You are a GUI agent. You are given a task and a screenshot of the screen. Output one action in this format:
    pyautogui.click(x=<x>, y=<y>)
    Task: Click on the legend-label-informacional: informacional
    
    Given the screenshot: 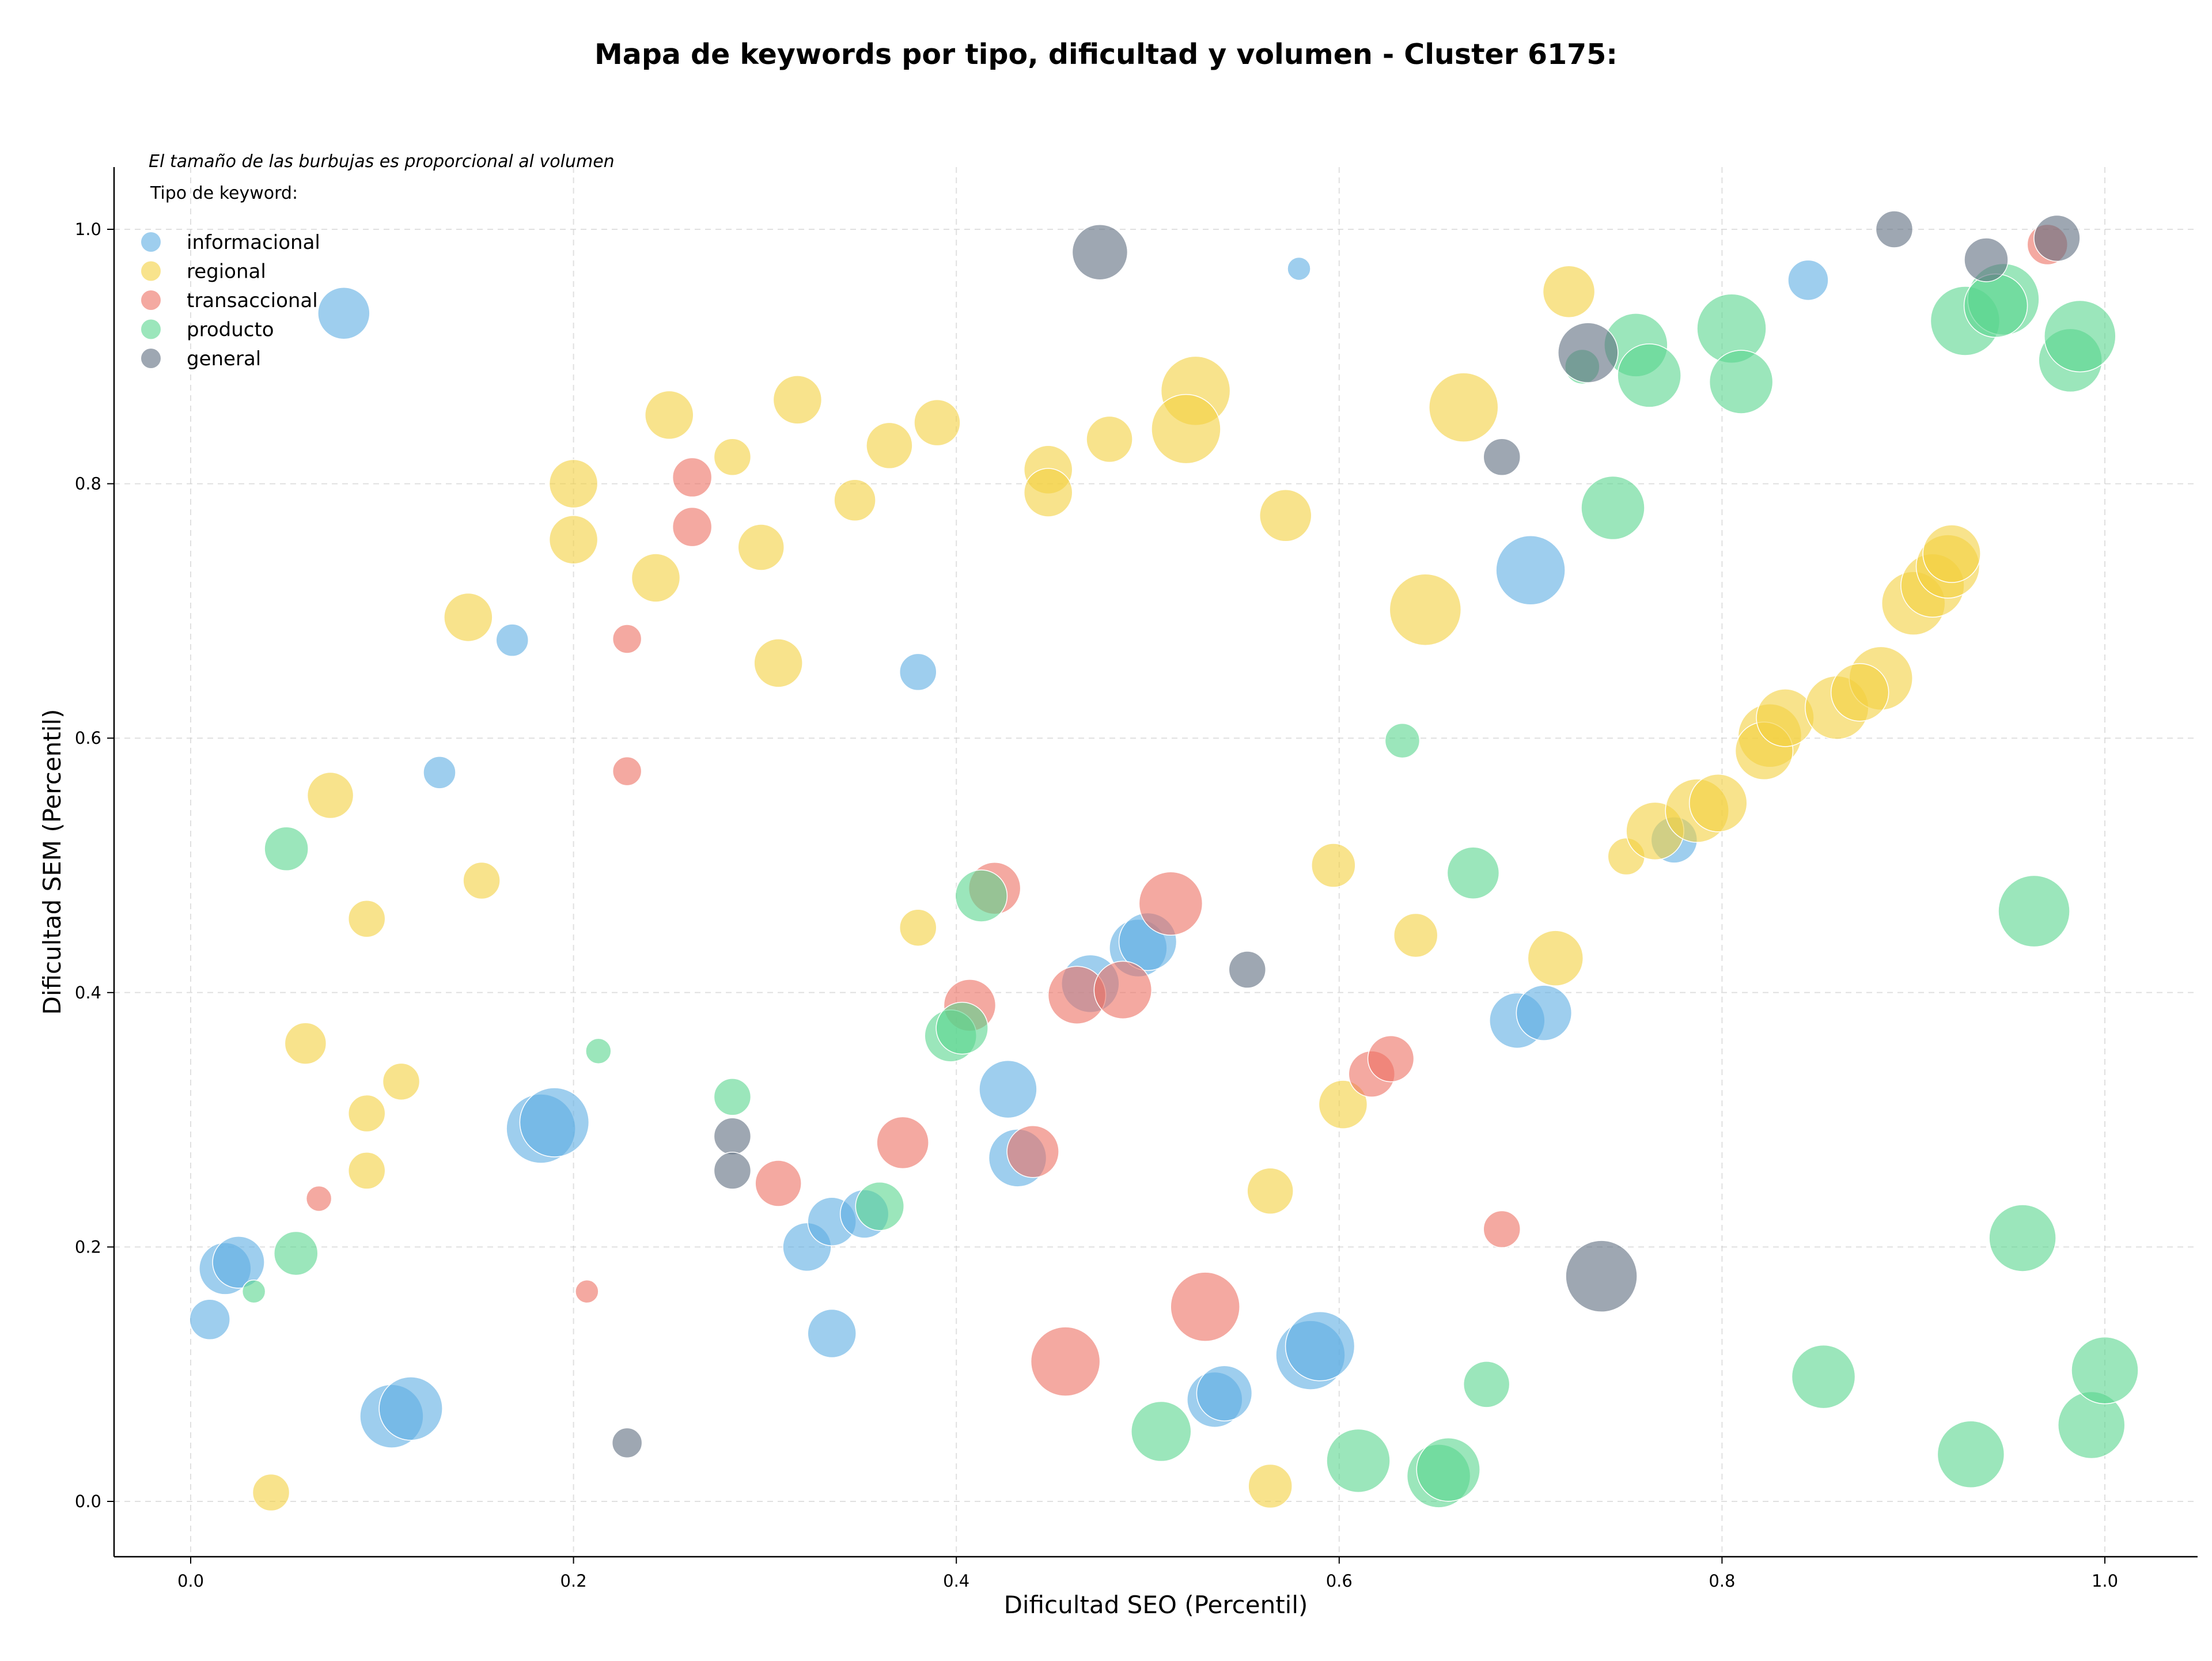 What is the action you would take?
    pyautogui.click(x=253, y=242)
    